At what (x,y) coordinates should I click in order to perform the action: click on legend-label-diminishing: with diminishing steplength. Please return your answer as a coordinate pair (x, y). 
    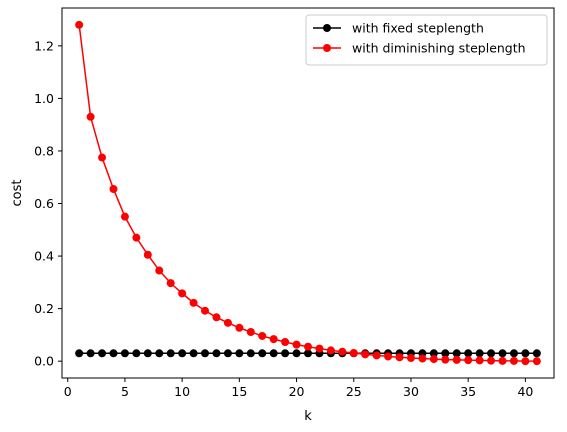
    Looking at the image, I should click on (439, 48).